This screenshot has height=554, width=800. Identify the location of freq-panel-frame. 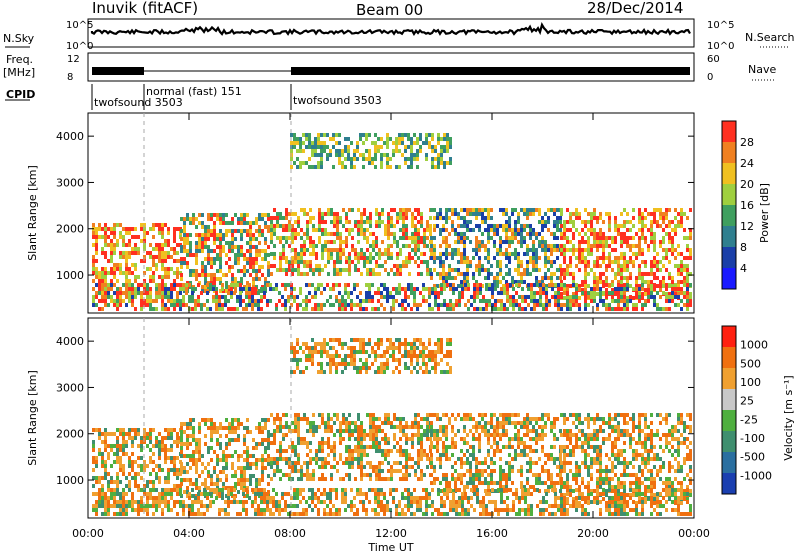
(391, 67).